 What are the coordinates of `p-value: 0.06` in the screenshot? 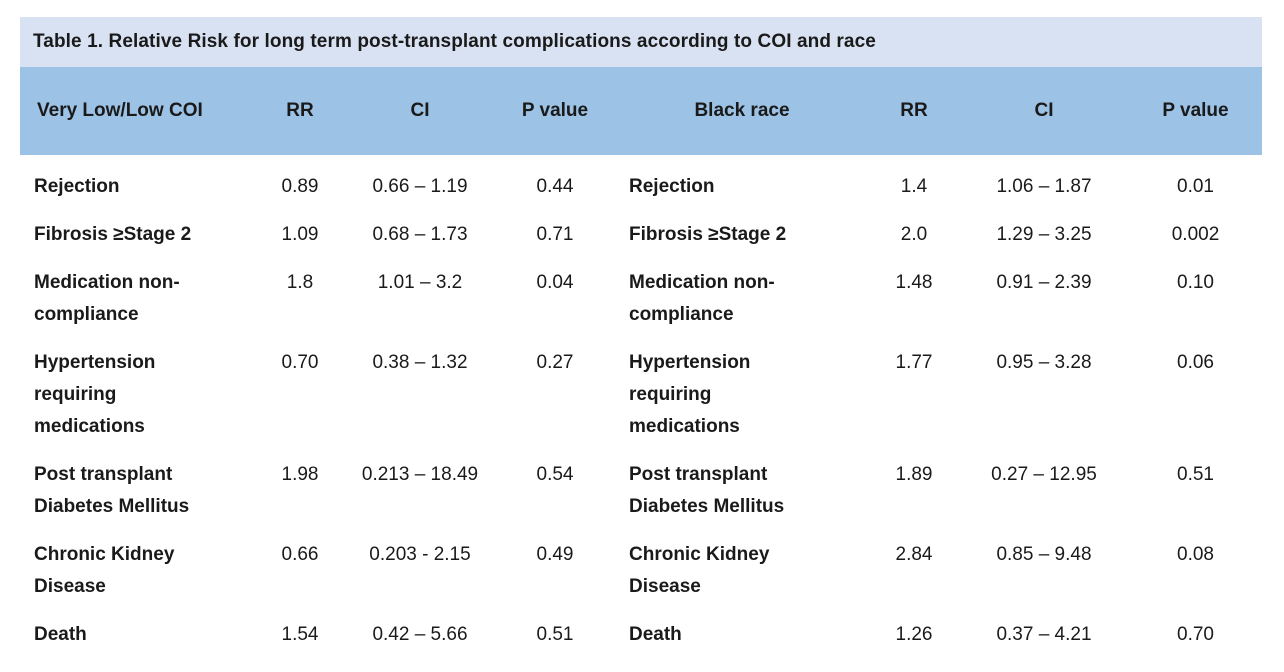 It's located at (1195, 362).